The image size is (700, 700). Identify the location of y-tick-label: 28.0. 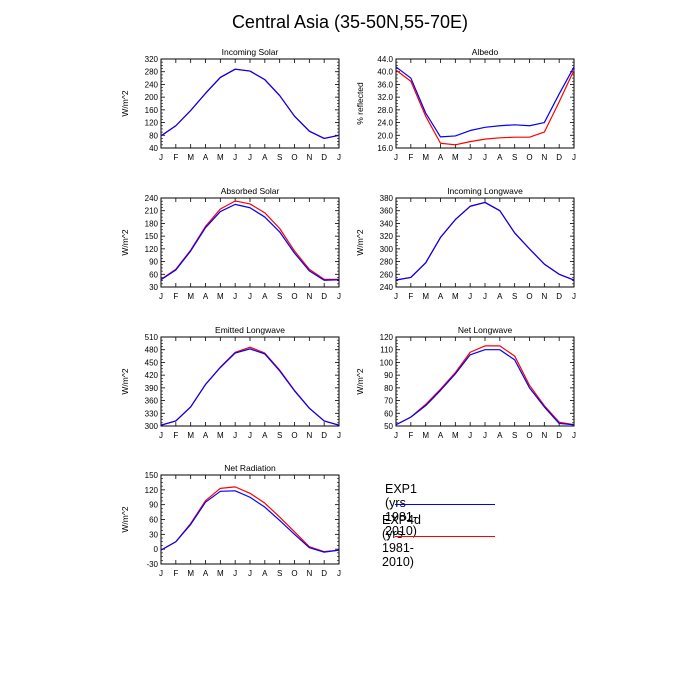
(385, 110).